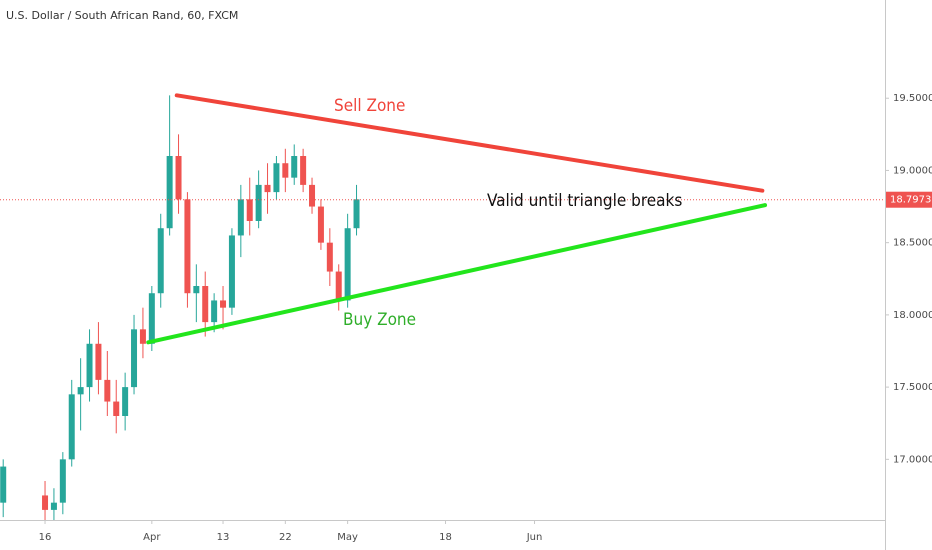 The width and height of the screenshot is (932, 550). Describe the element at coordinates (445, 537) in the screenshot. I see `x-tick-label: 18` at that location.